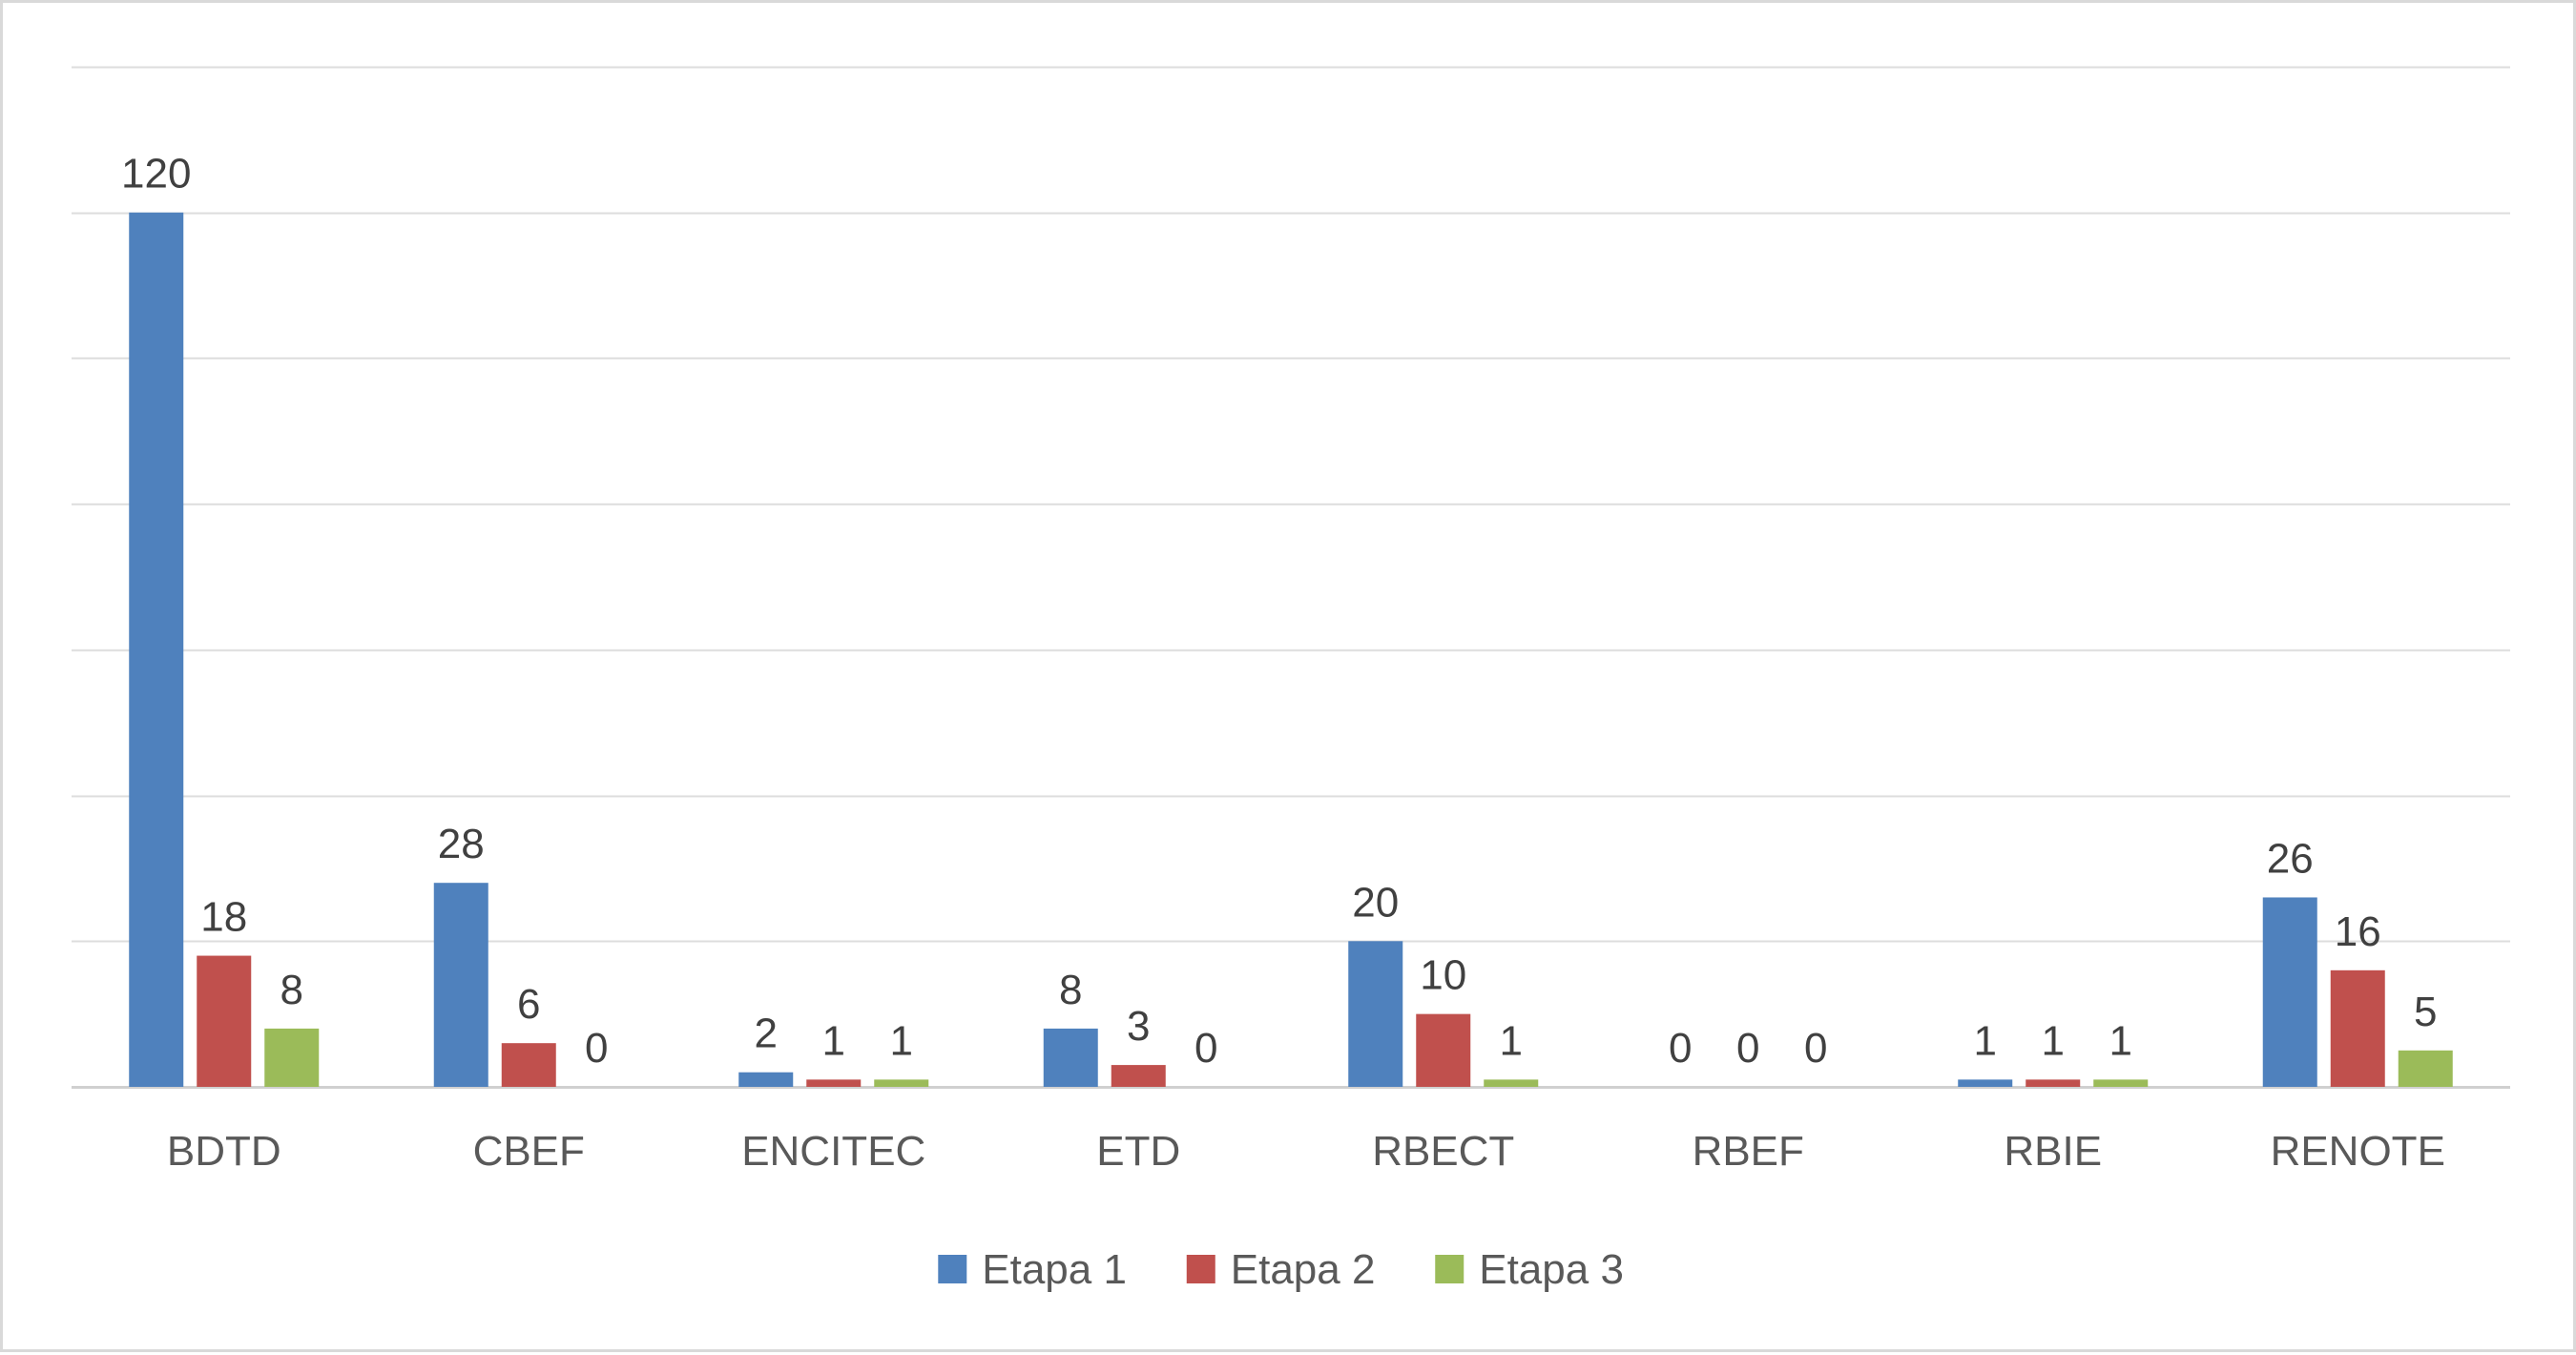 This screenshot has height=1355, width=2576. I want to click on legend-label: Etapa 2, so click(1303, 1269).